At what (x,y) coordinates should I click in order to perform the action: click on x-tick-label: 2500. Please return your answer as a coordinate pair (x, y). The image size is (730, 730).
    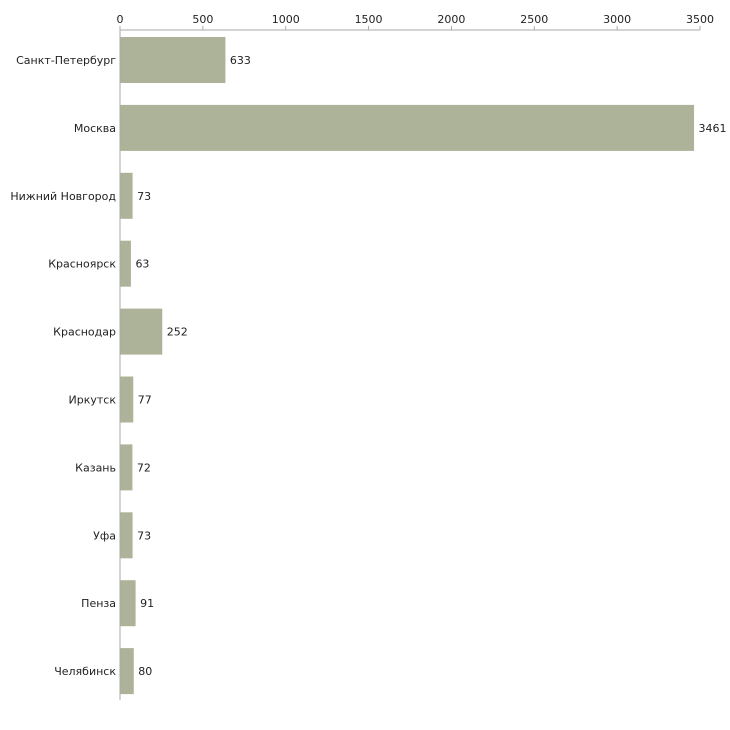
    Looking at the image, I should click on (534, 19).